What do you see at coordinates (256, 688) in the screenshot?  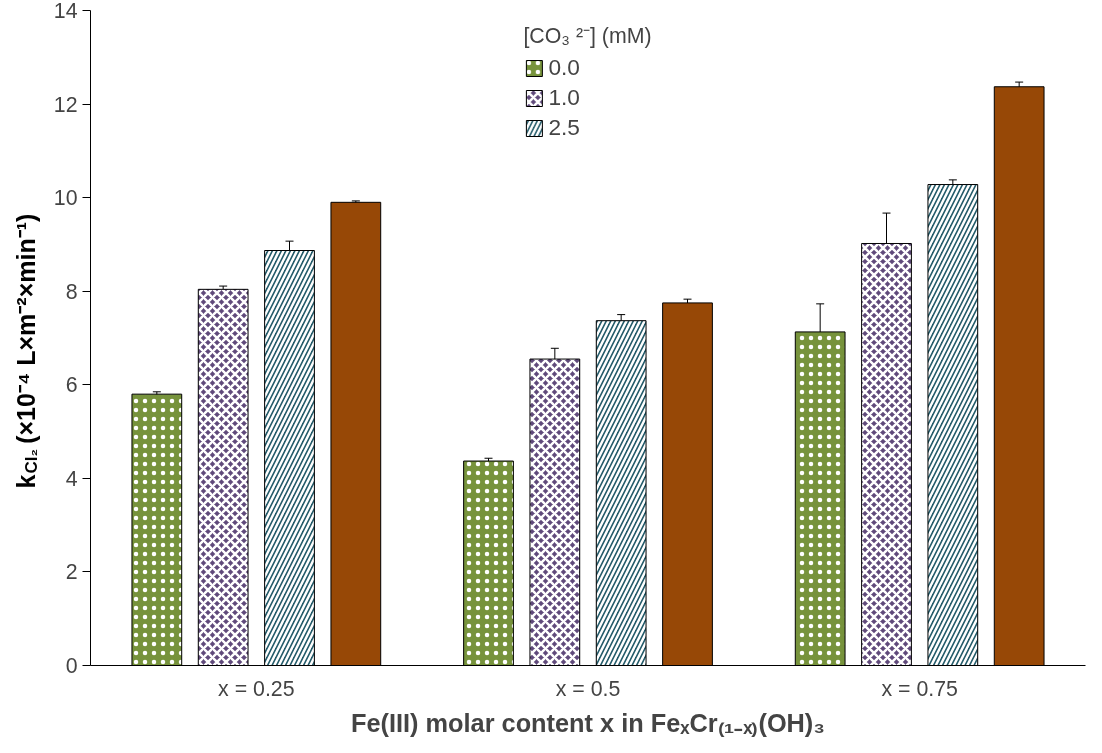 I see `x-tick-label: x = 0.25` at bounding box center [256, 688].